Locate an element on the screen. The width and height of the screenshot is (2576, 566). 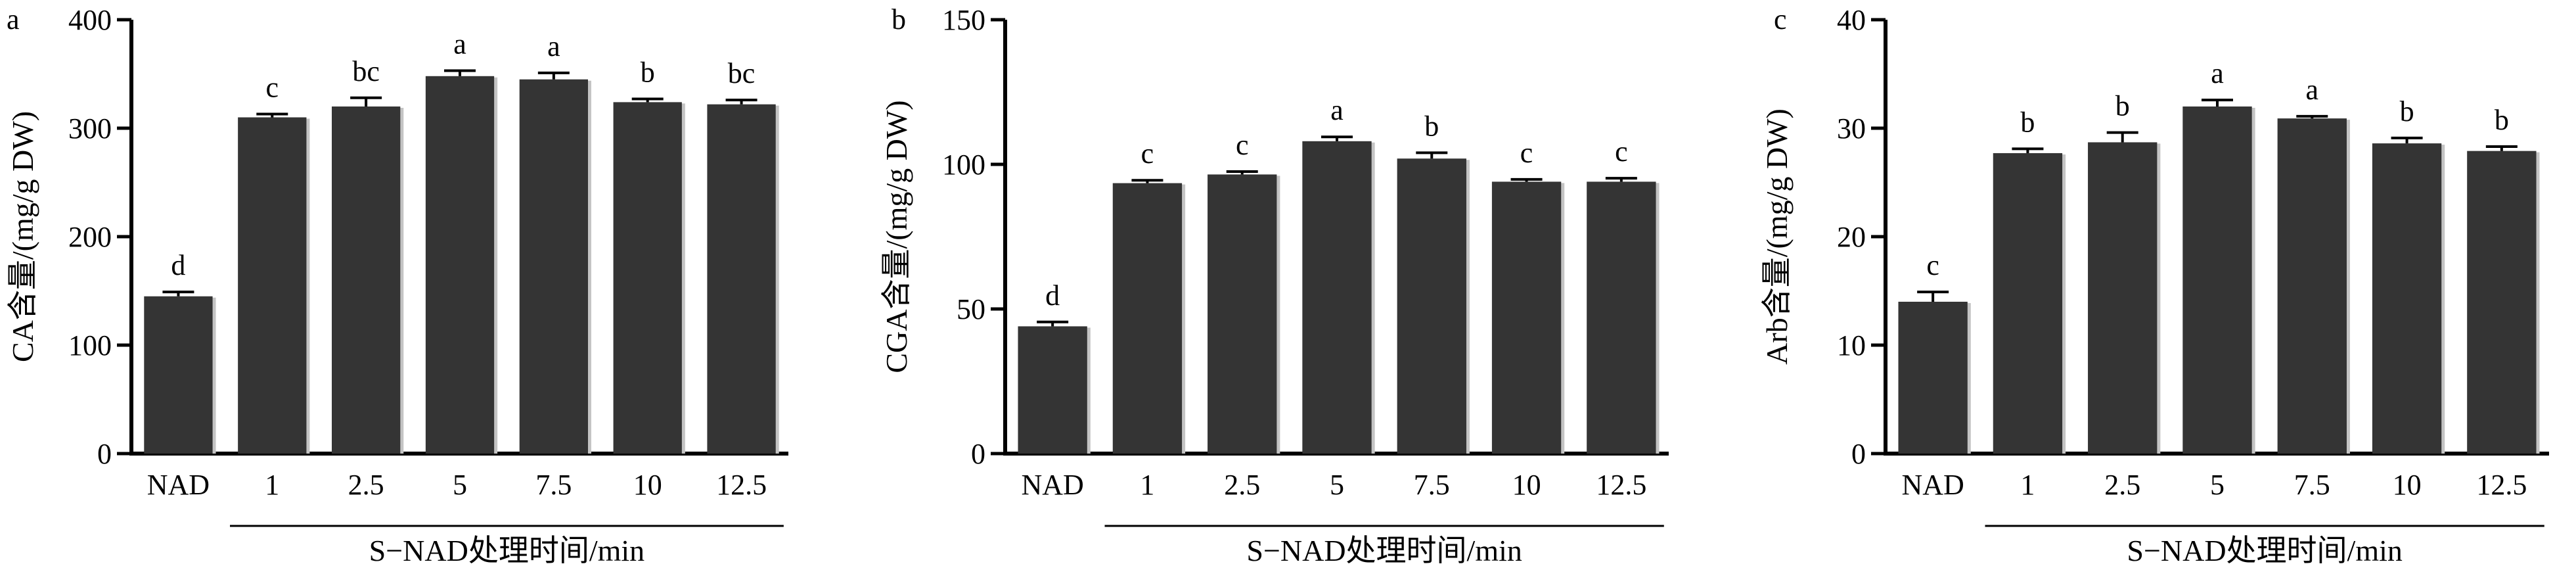
panel-letter: a is located at coordinates (13, 19).